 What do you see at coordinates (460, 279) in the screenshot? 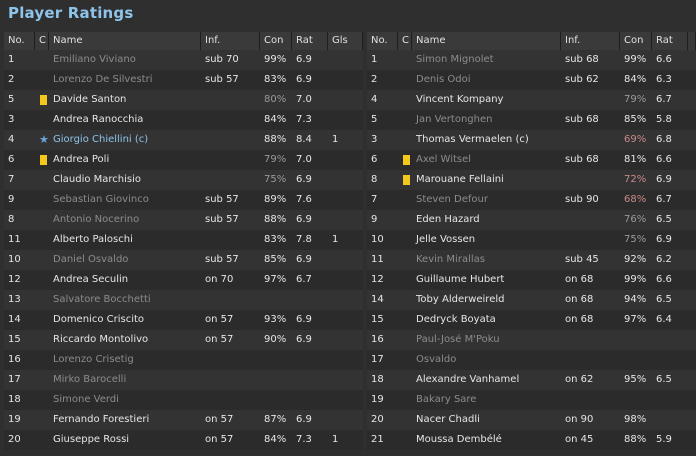
I see `player-name: Guillaume Hubert` at bounding box center [460, 279].